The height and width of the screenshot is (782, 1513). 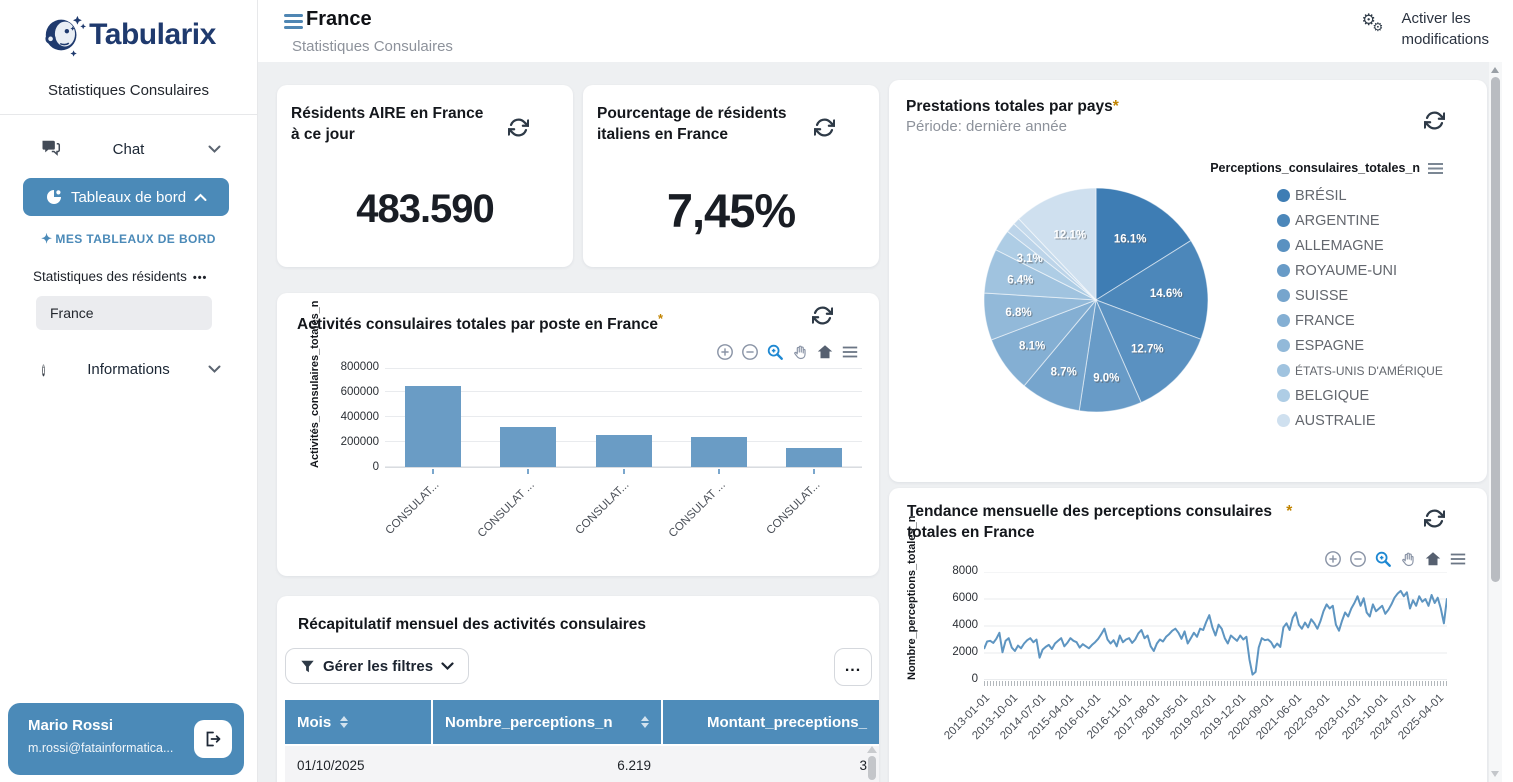 I want to click on robot-logo-icon, so click(x=66, y=36).